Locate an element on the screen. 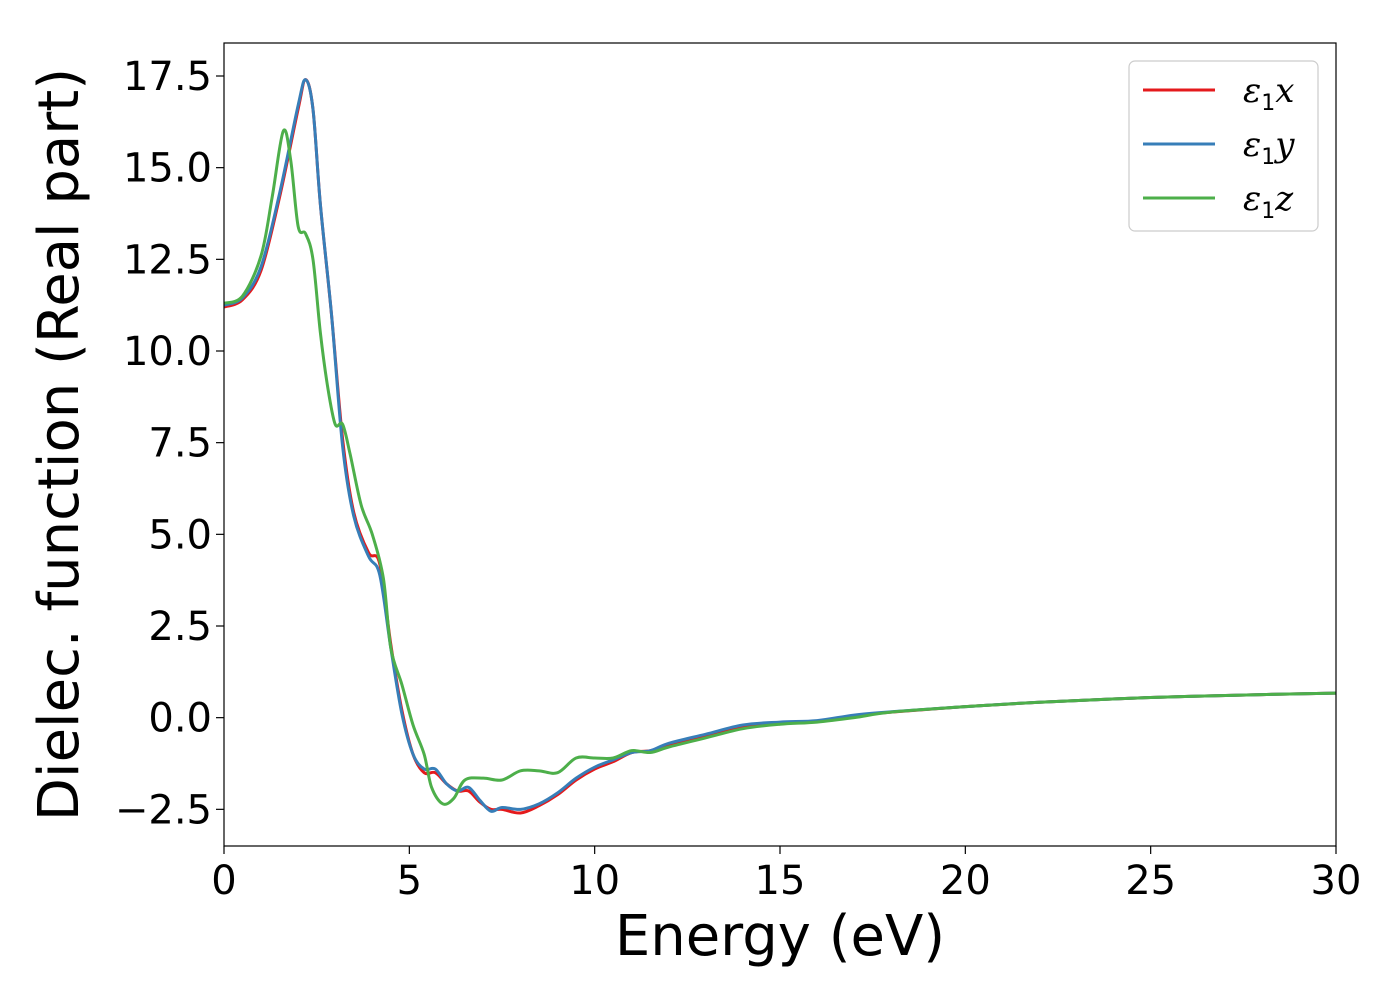 The width and height of the screenshot is (1400, 1000). legend-label-x: ε1x is located at coordinates (1268, 93).